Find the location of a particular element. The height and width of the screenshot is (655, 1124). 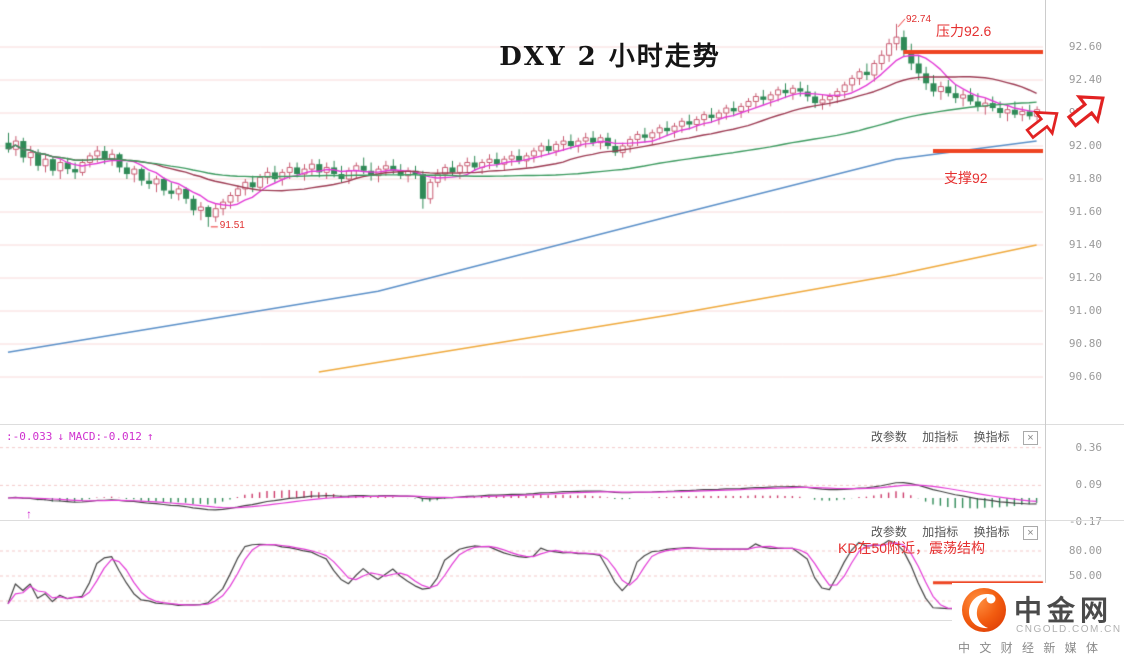

chart-title: DXY 2 小时走势 is located at coordinates (610, 57).